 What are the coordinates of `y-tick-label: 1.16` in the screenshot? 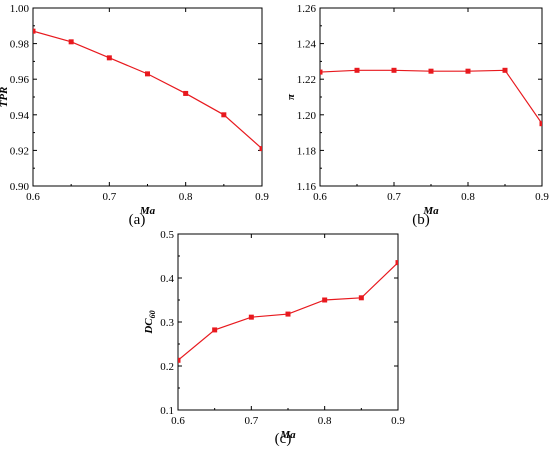 It's located at (307, 187).